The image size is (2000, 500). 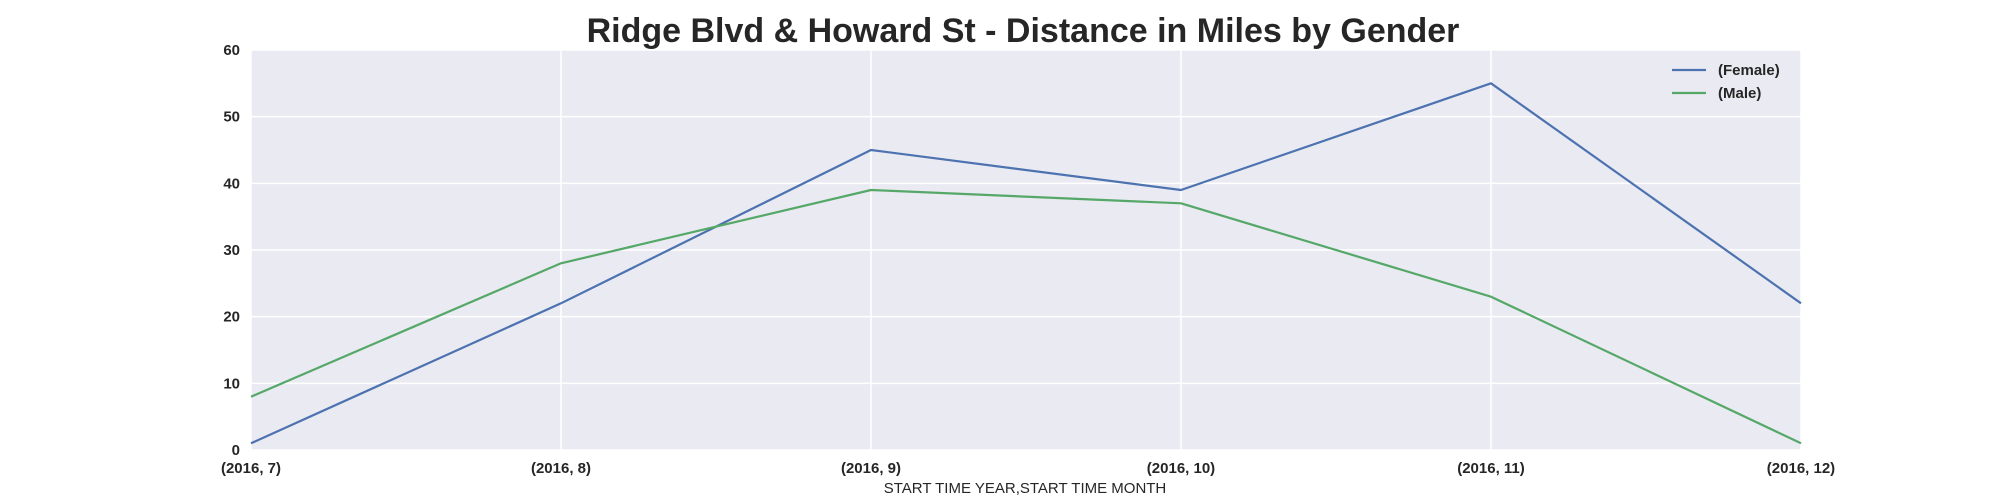 I want to click on y-axis-ticks: 0 10 20 30 40 50 60, so click(x=231, y=250).